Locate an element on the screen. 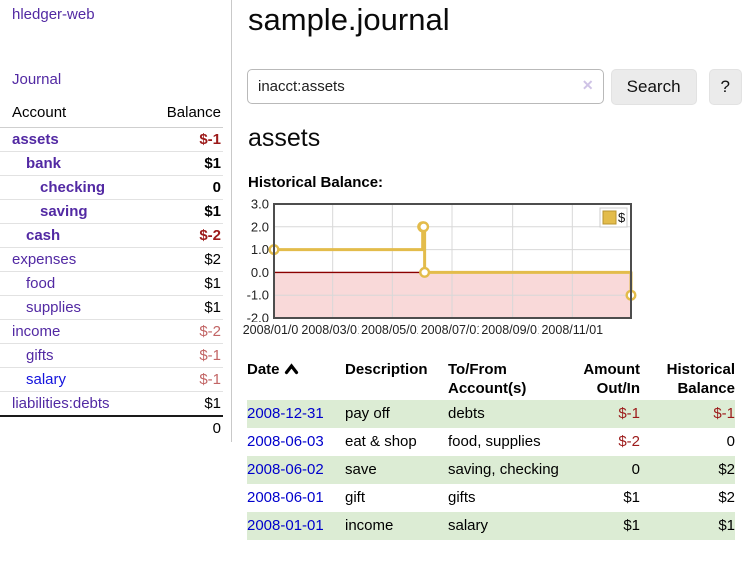 This screenshot has width=742, height=582. transaction-date-link: 2008-06-03 is located at coordinates (285, 441).